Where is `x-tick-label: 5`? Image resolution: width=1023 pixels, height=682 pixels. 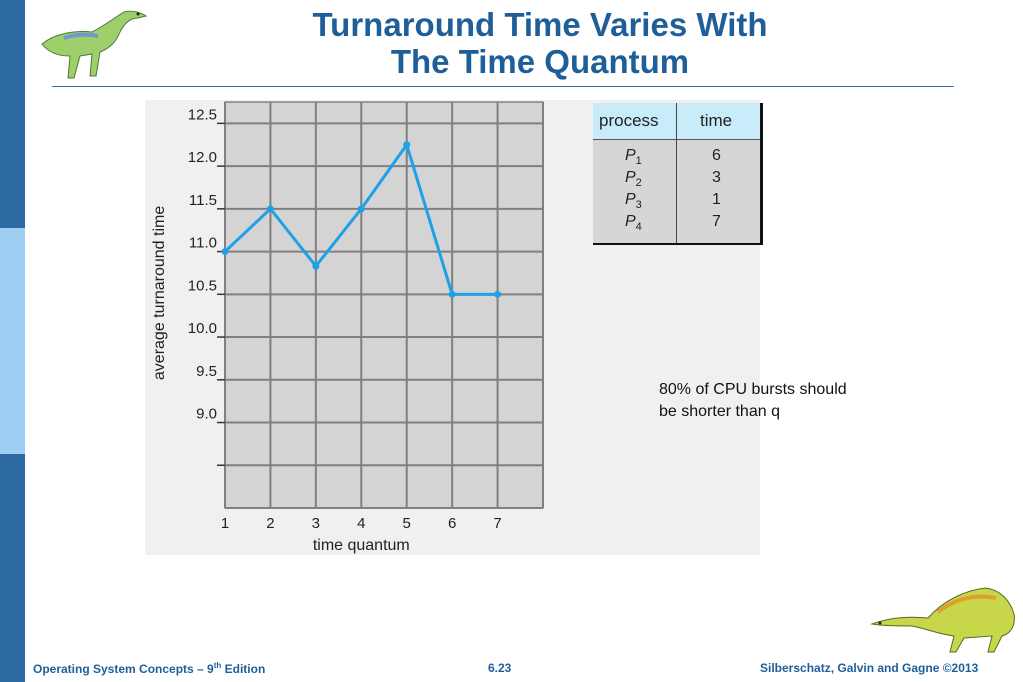 x-tick-label: 5 is located at coordinates (407, 523).